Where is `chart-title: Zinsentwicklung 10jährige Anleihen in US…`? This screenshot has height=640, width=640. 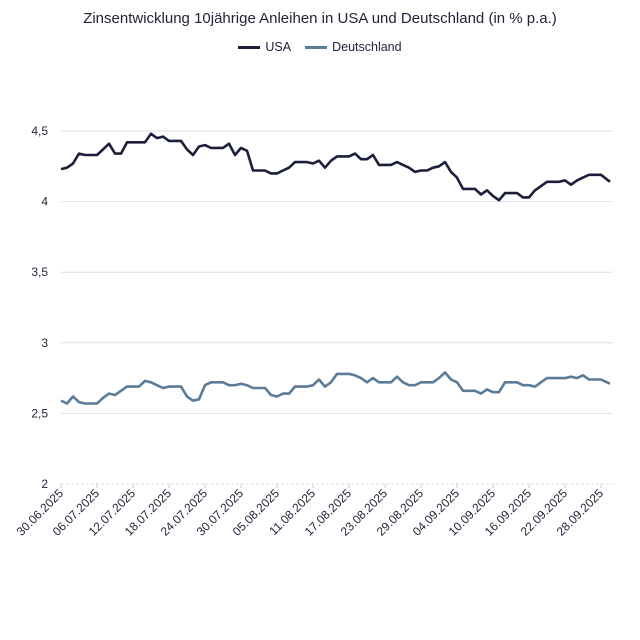
chart-title: Zinsentwicklung 10jährige Anleihen in US… is located at coordinates (320, 18).